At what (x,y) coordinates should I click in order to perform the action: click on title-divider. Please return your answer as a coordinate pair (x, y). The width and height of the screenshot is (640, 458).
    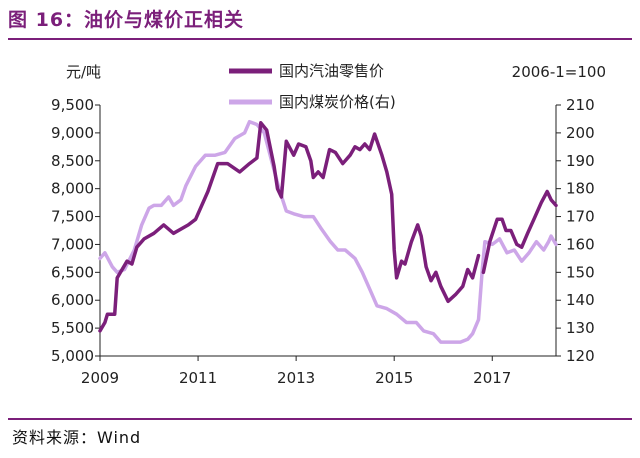
    Looking at the image, I should click on (320, 39).